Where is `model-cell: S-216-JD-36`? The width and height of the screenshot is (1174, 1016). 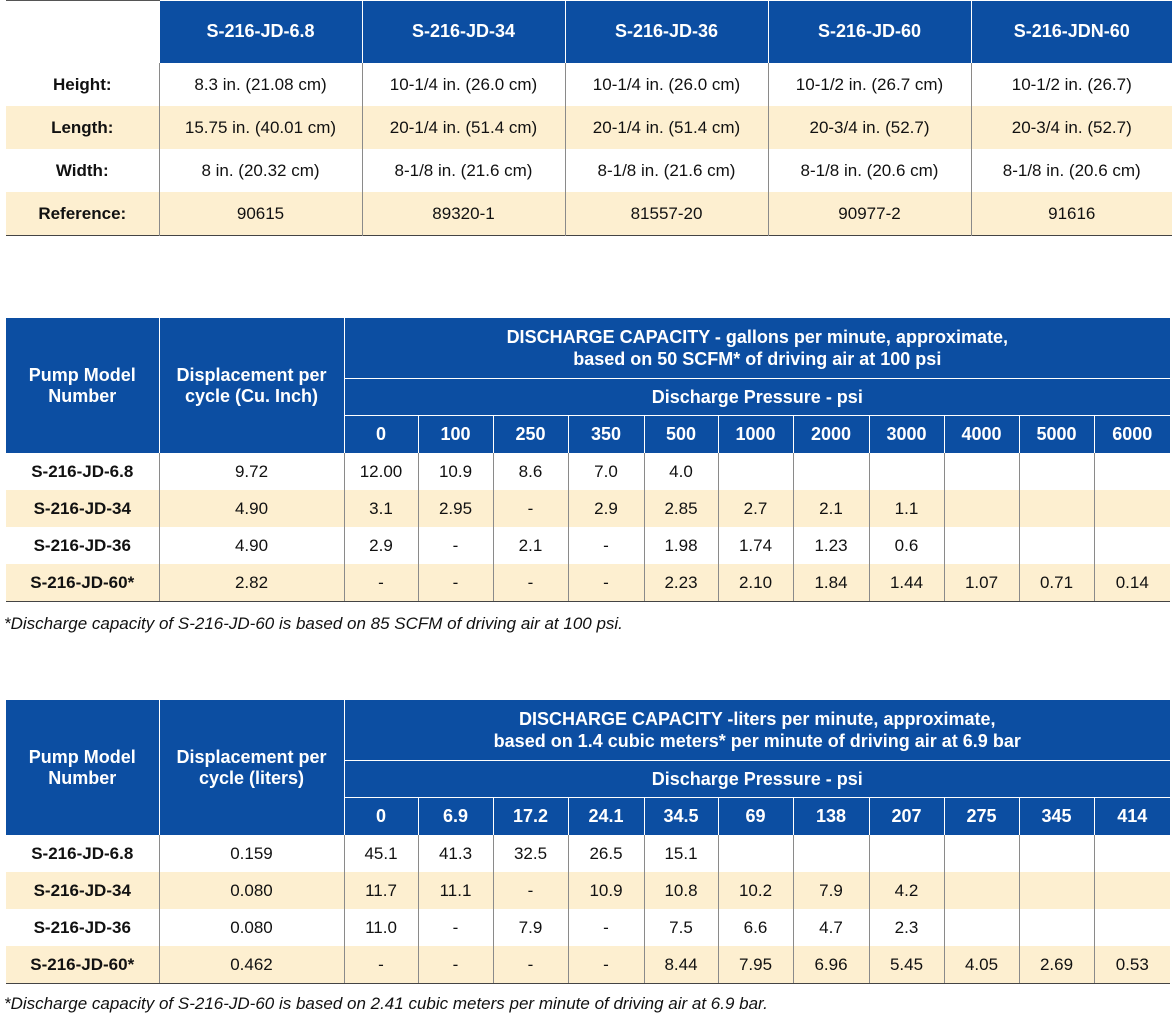
model-cell: S-216-JD-36 is located at coordinates (82, 545).